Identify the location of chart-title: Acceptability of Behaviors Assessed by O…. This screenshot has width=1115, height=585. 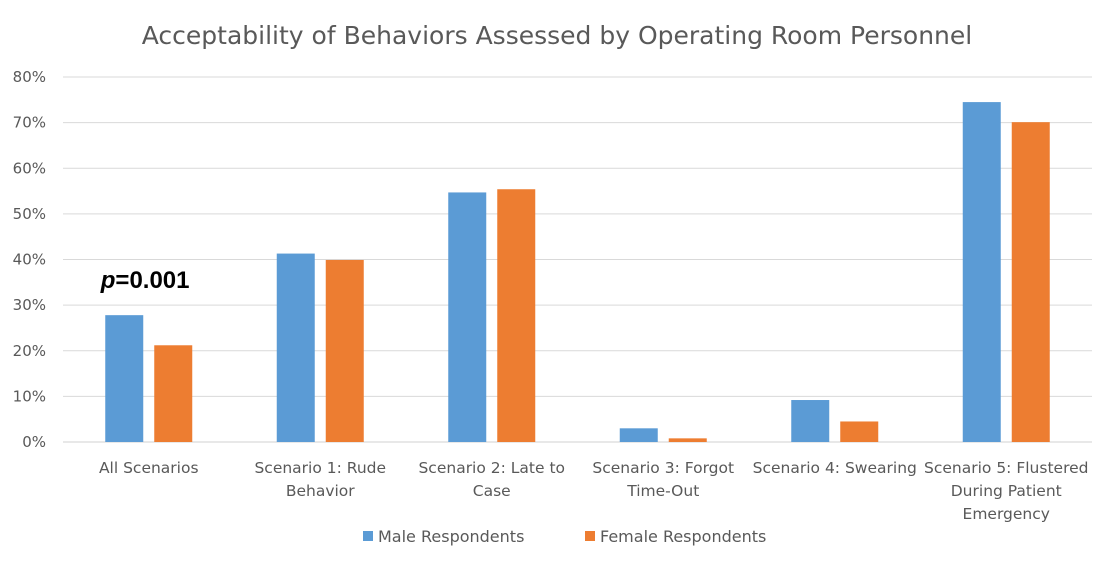
(557, 35).